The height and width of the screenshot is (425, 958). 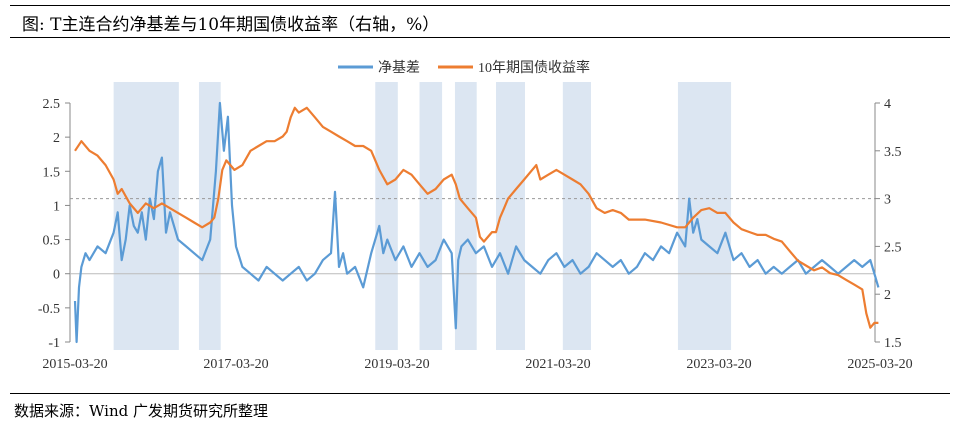 I want to click on left-tick-label: 2, so click(x=56, y=138).